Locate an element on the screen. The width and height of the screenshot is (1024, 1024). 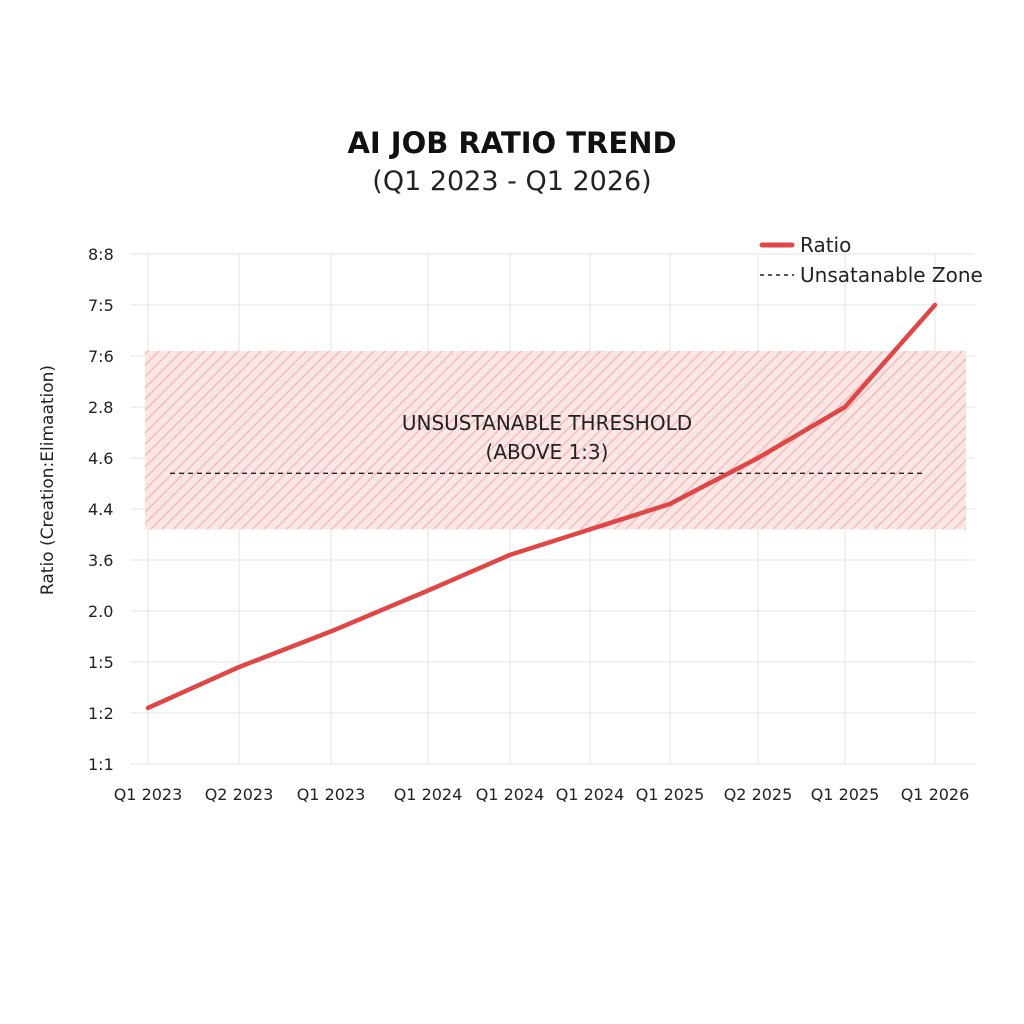
legend-label: Unsatanable Zone is located at coordinates (891, 275).